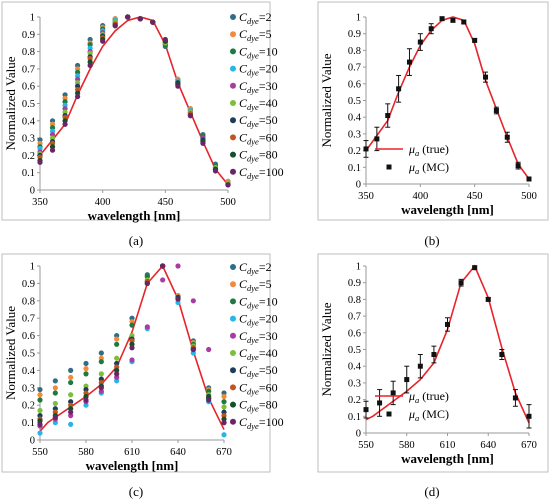 The width and height of the screenshot is (550, 501). What do you see at coordinates (358, 18) in the screenshot?
I see `y-tick-label: 1` at bounding box center [358, 18].